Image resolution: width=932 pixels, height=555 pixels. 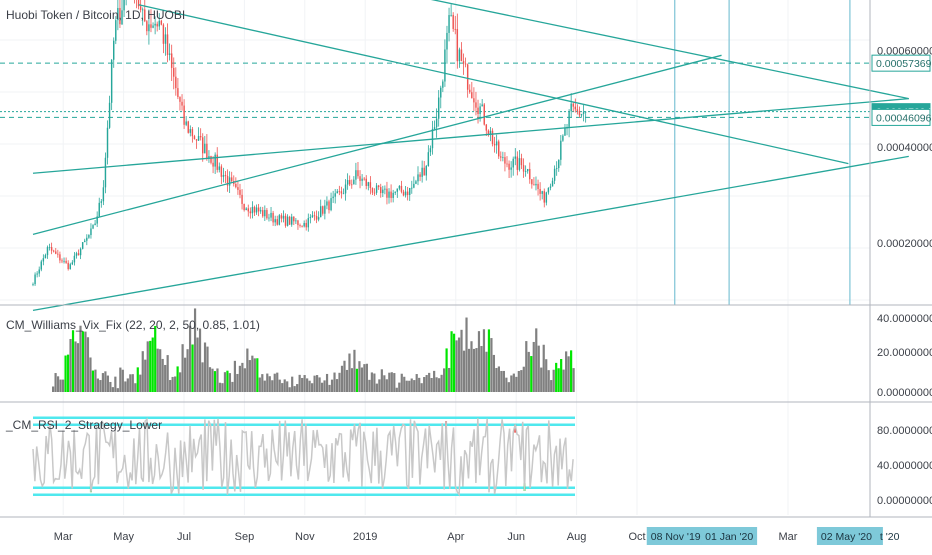 What do you see at coordinates (516, 537) in the screenshot?
I see `time-tick-label: Jun` at bounding box center [516, 537].